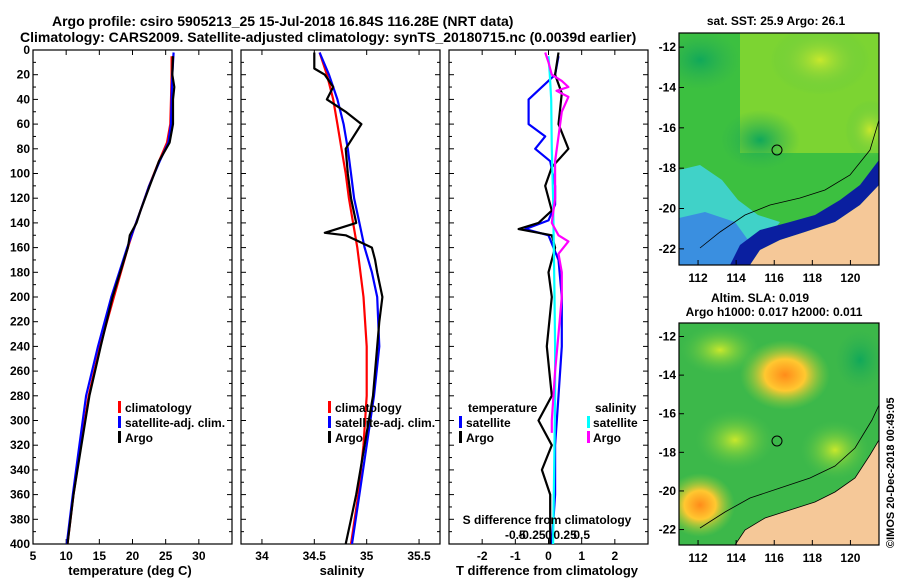 The image size is (900, 580). What do you see at coordinates (33, 556) in the screenshot?
I see `x-tick-label: 5` at bounding box center [33, 556].